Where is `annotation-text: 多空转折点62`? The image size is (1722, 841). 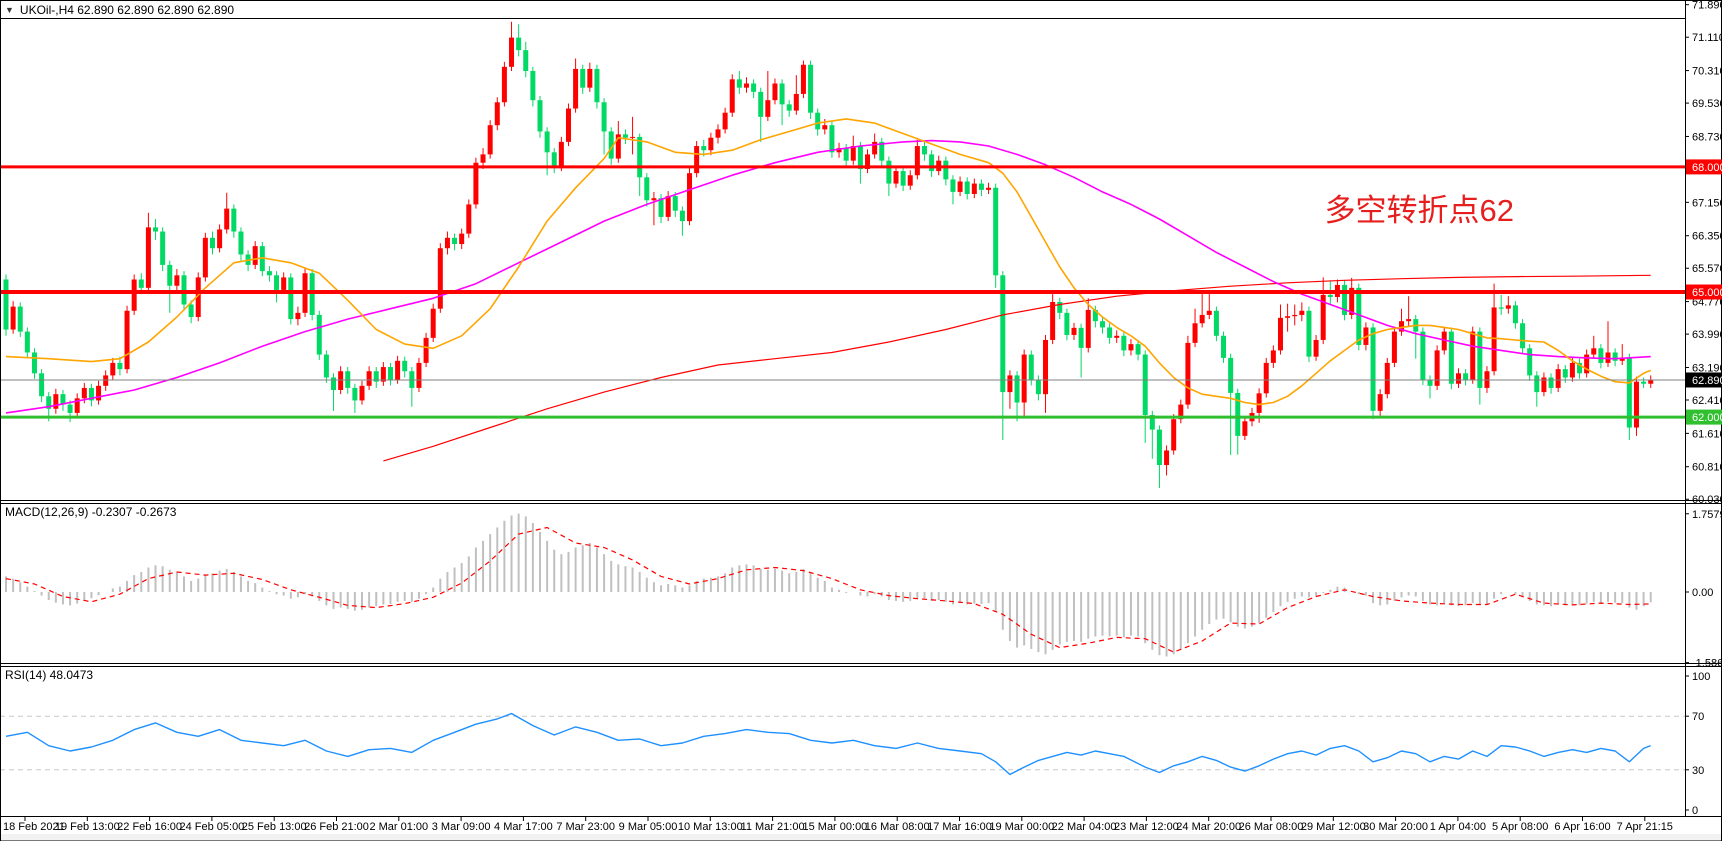 annotation-text: 多空转折点62 is located at coordinates (1419, 210).